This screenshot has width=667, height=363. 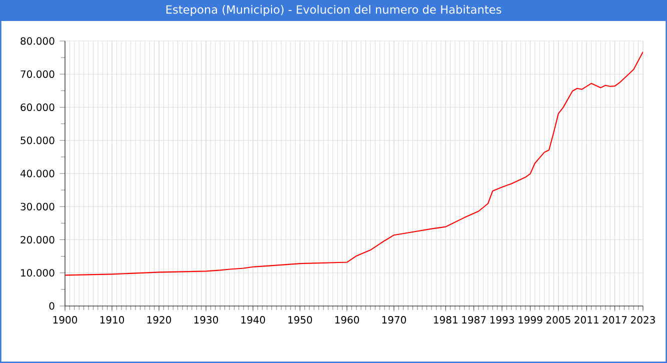 What do you see at coordinates (502, 320) in the screenshot?
I see `x-tick-label: 1993` at bounding box center [502, 320].